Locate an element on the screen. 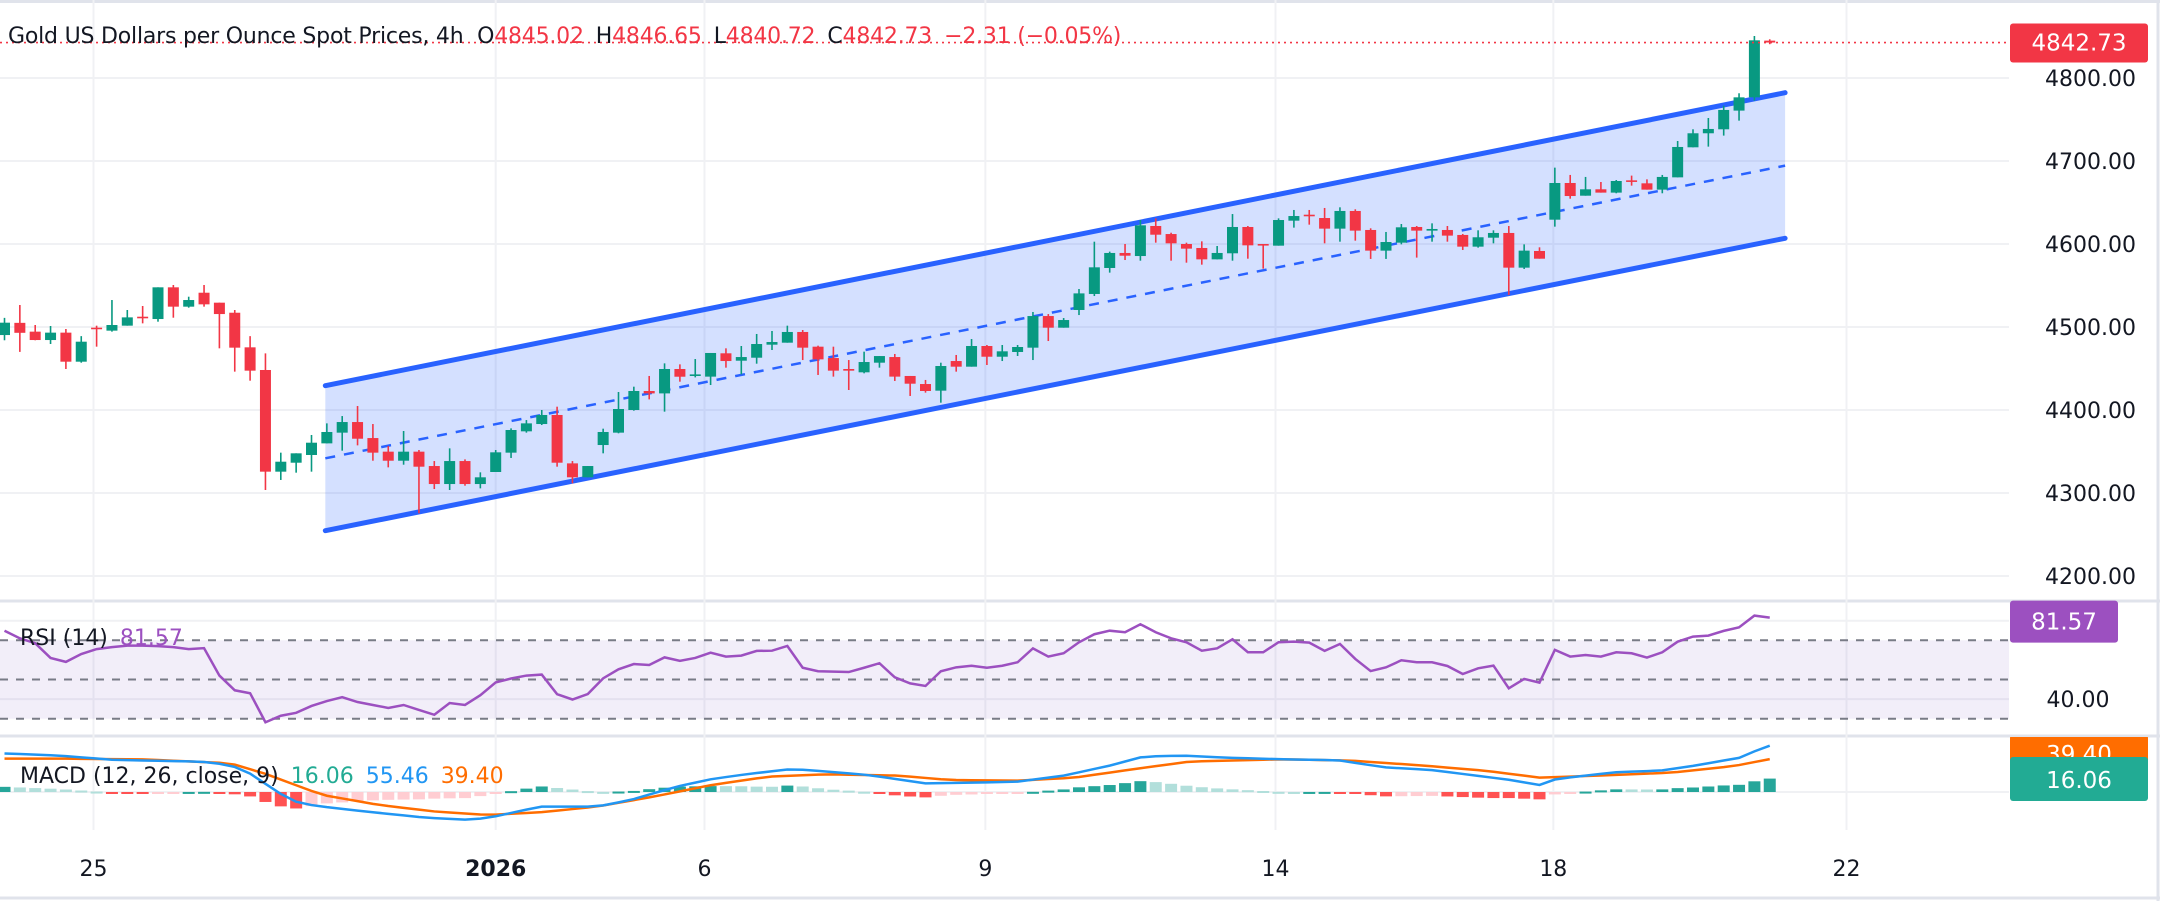  time-axis-label: 2026 is located at coordinates (495, 869).